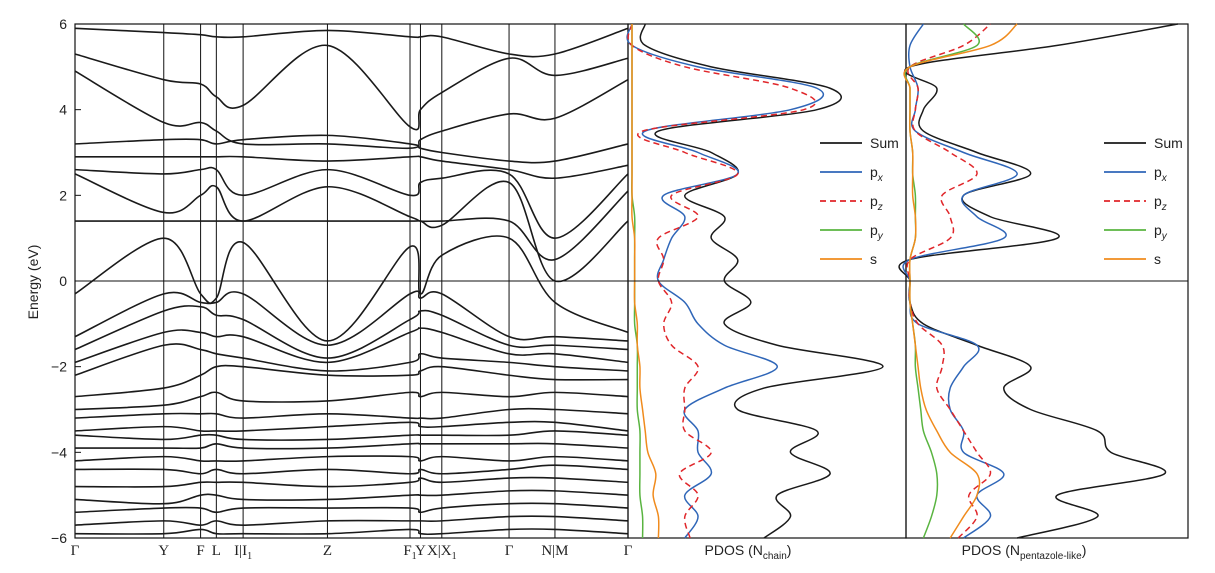  Describe the element at coordinates (554, 551) in the screenshot. I see `kpoint-label: N|M` at that location.